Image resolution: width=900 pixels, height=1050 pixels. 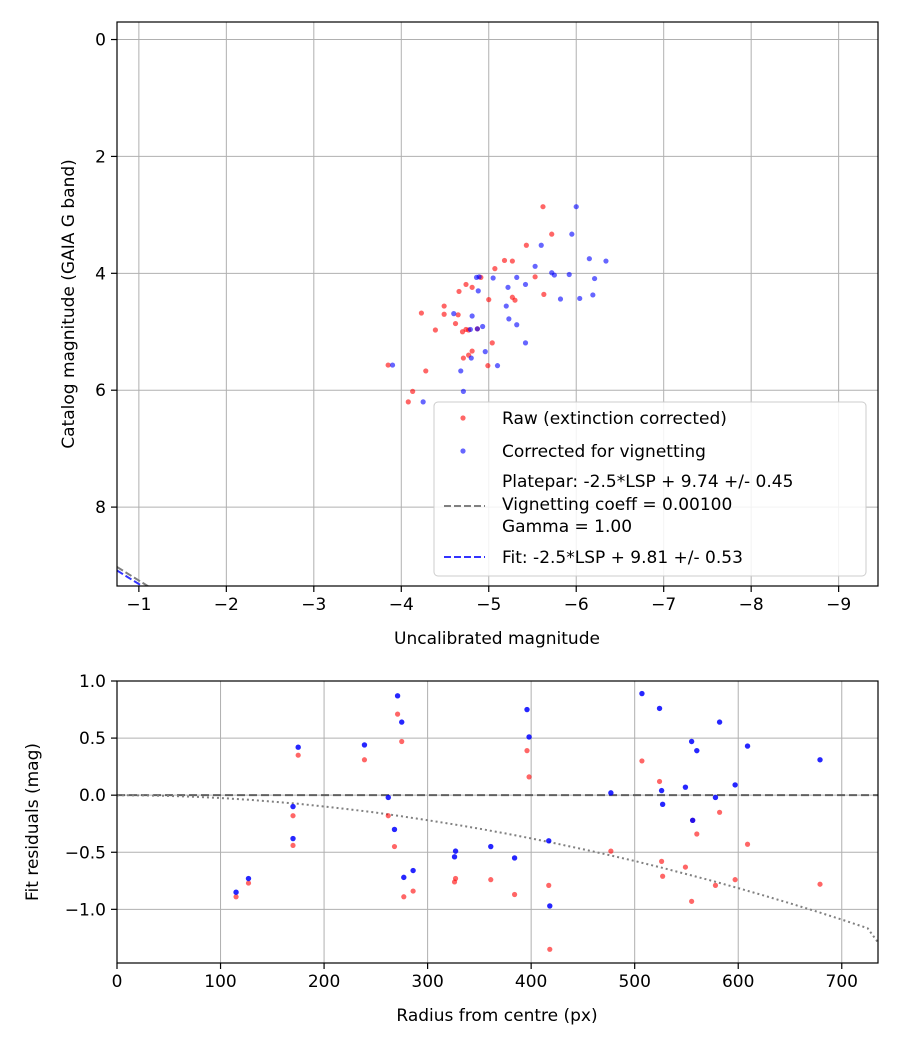 What do you see at coordinates (463, 418) in the screenshot?
I see `legend-raw-marker` at bounding box center [463, 418].